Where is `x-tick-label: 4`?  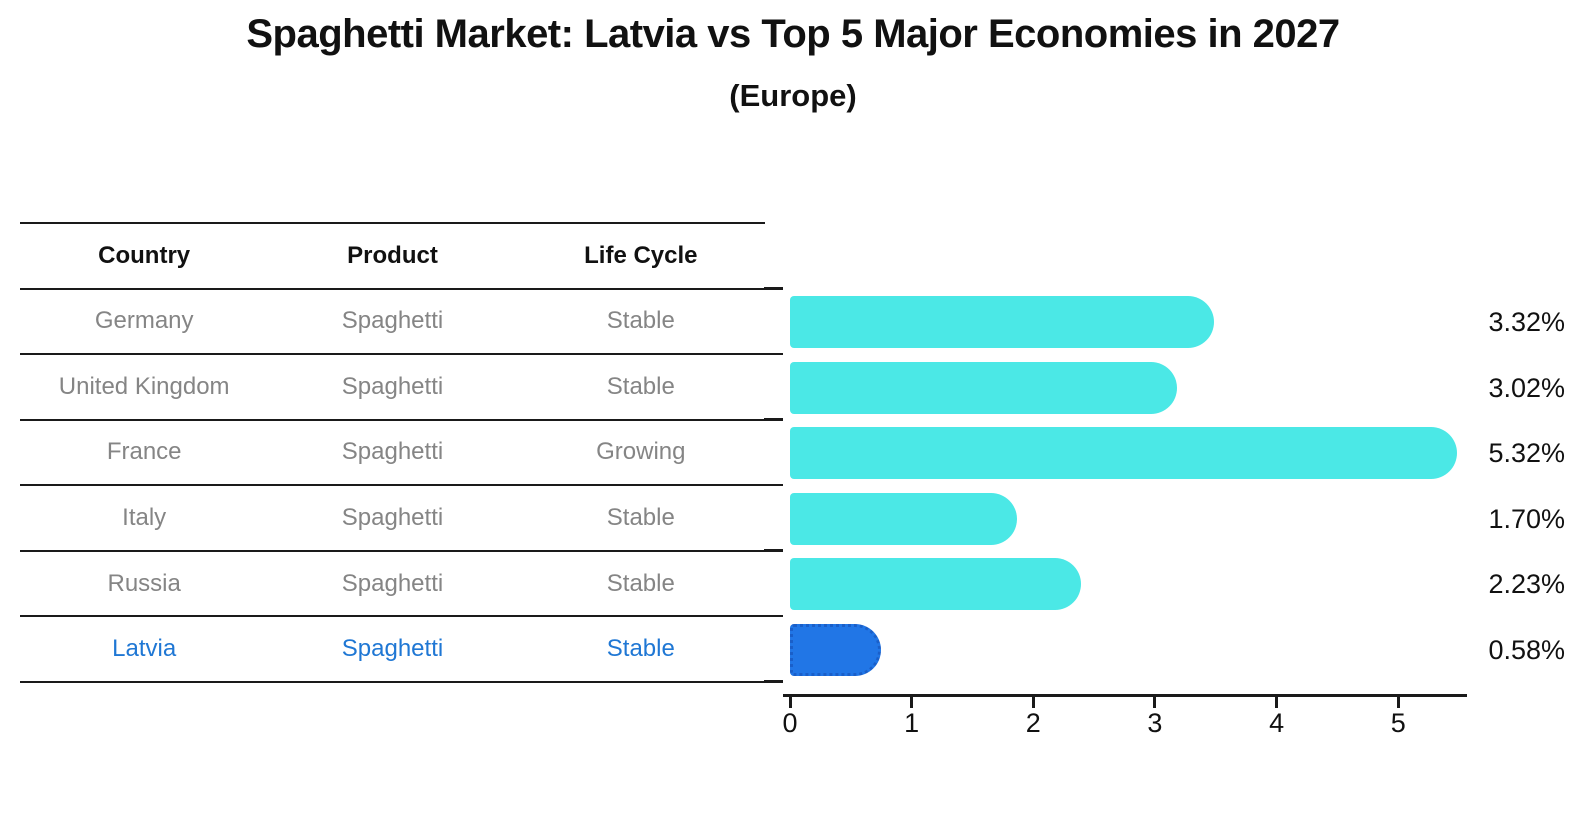 x-tick-label: 4 is located at coordinates (1277, 723).